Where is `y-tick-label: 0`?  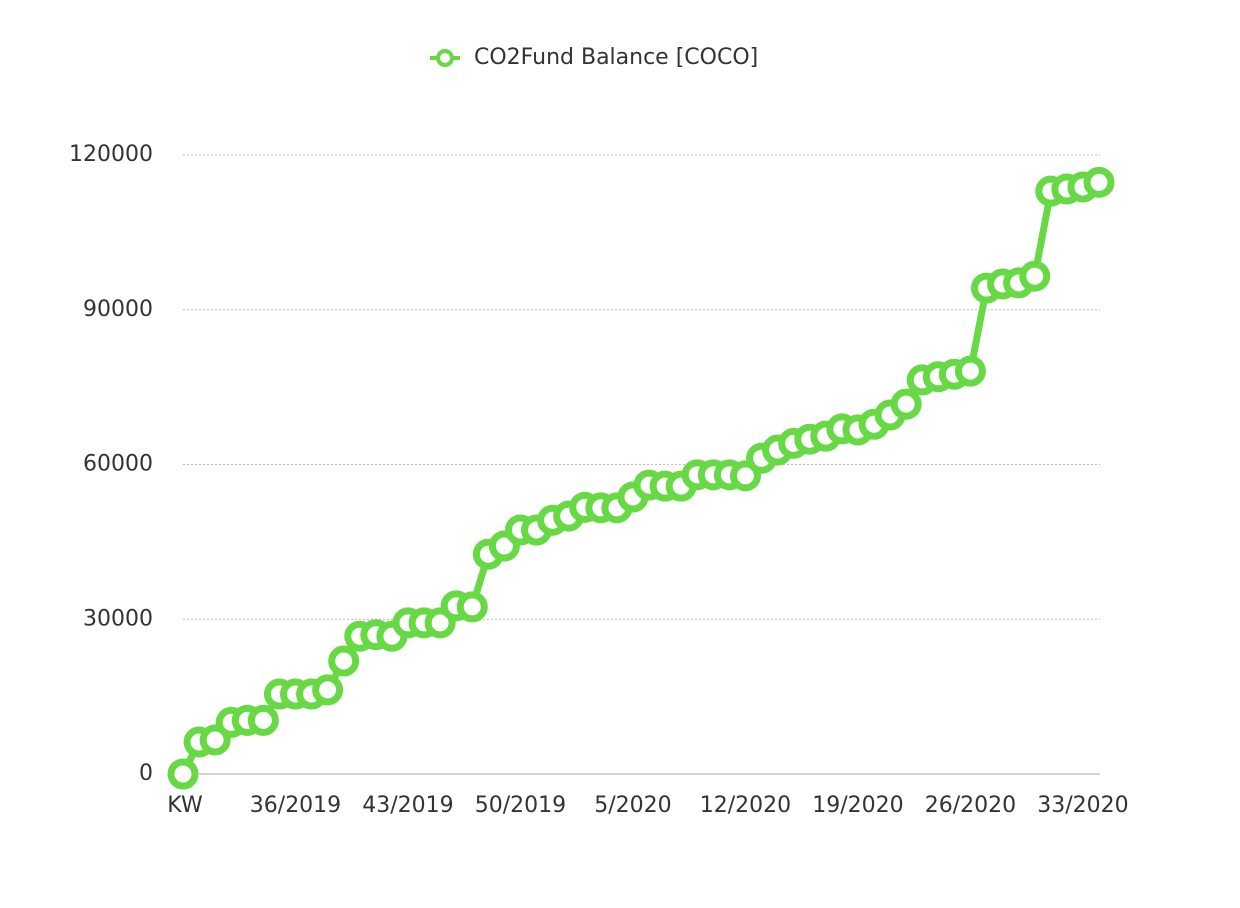
y-tick-label: 0 is located at coordinates (146, 773).